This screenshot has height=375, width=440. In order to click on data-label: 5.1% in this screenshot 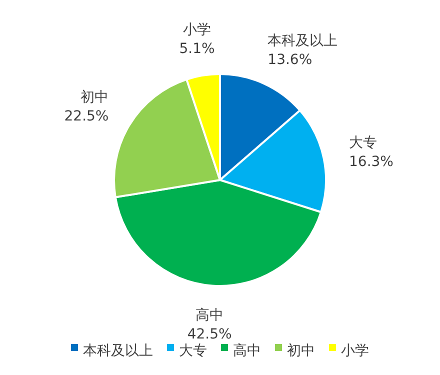, I will do `click(197, 48)`.